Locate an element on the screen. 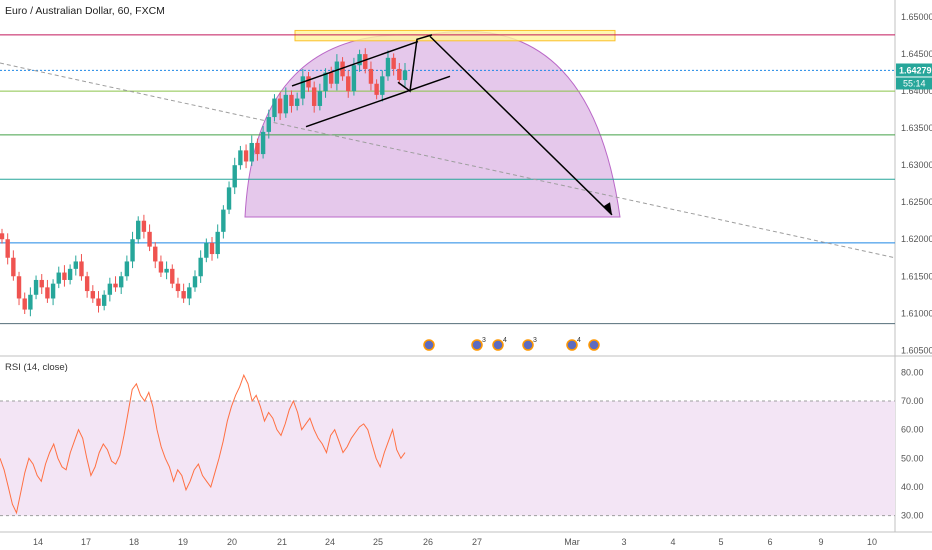 This screenshot has height=550, width=932. event-marker-count: 4 is located at coordinates (505, 340).